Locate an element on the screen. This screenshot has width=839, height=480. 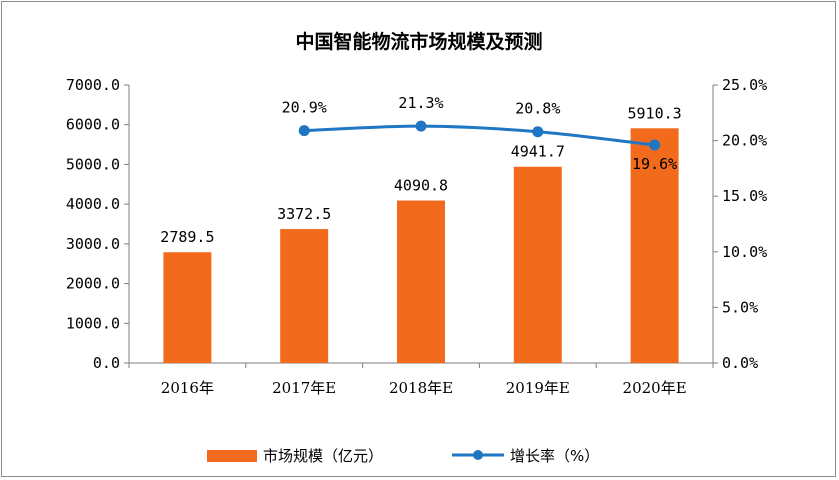
chart-title: 中国智能物流市场规模及预测 is located at coordinates (418, 41).